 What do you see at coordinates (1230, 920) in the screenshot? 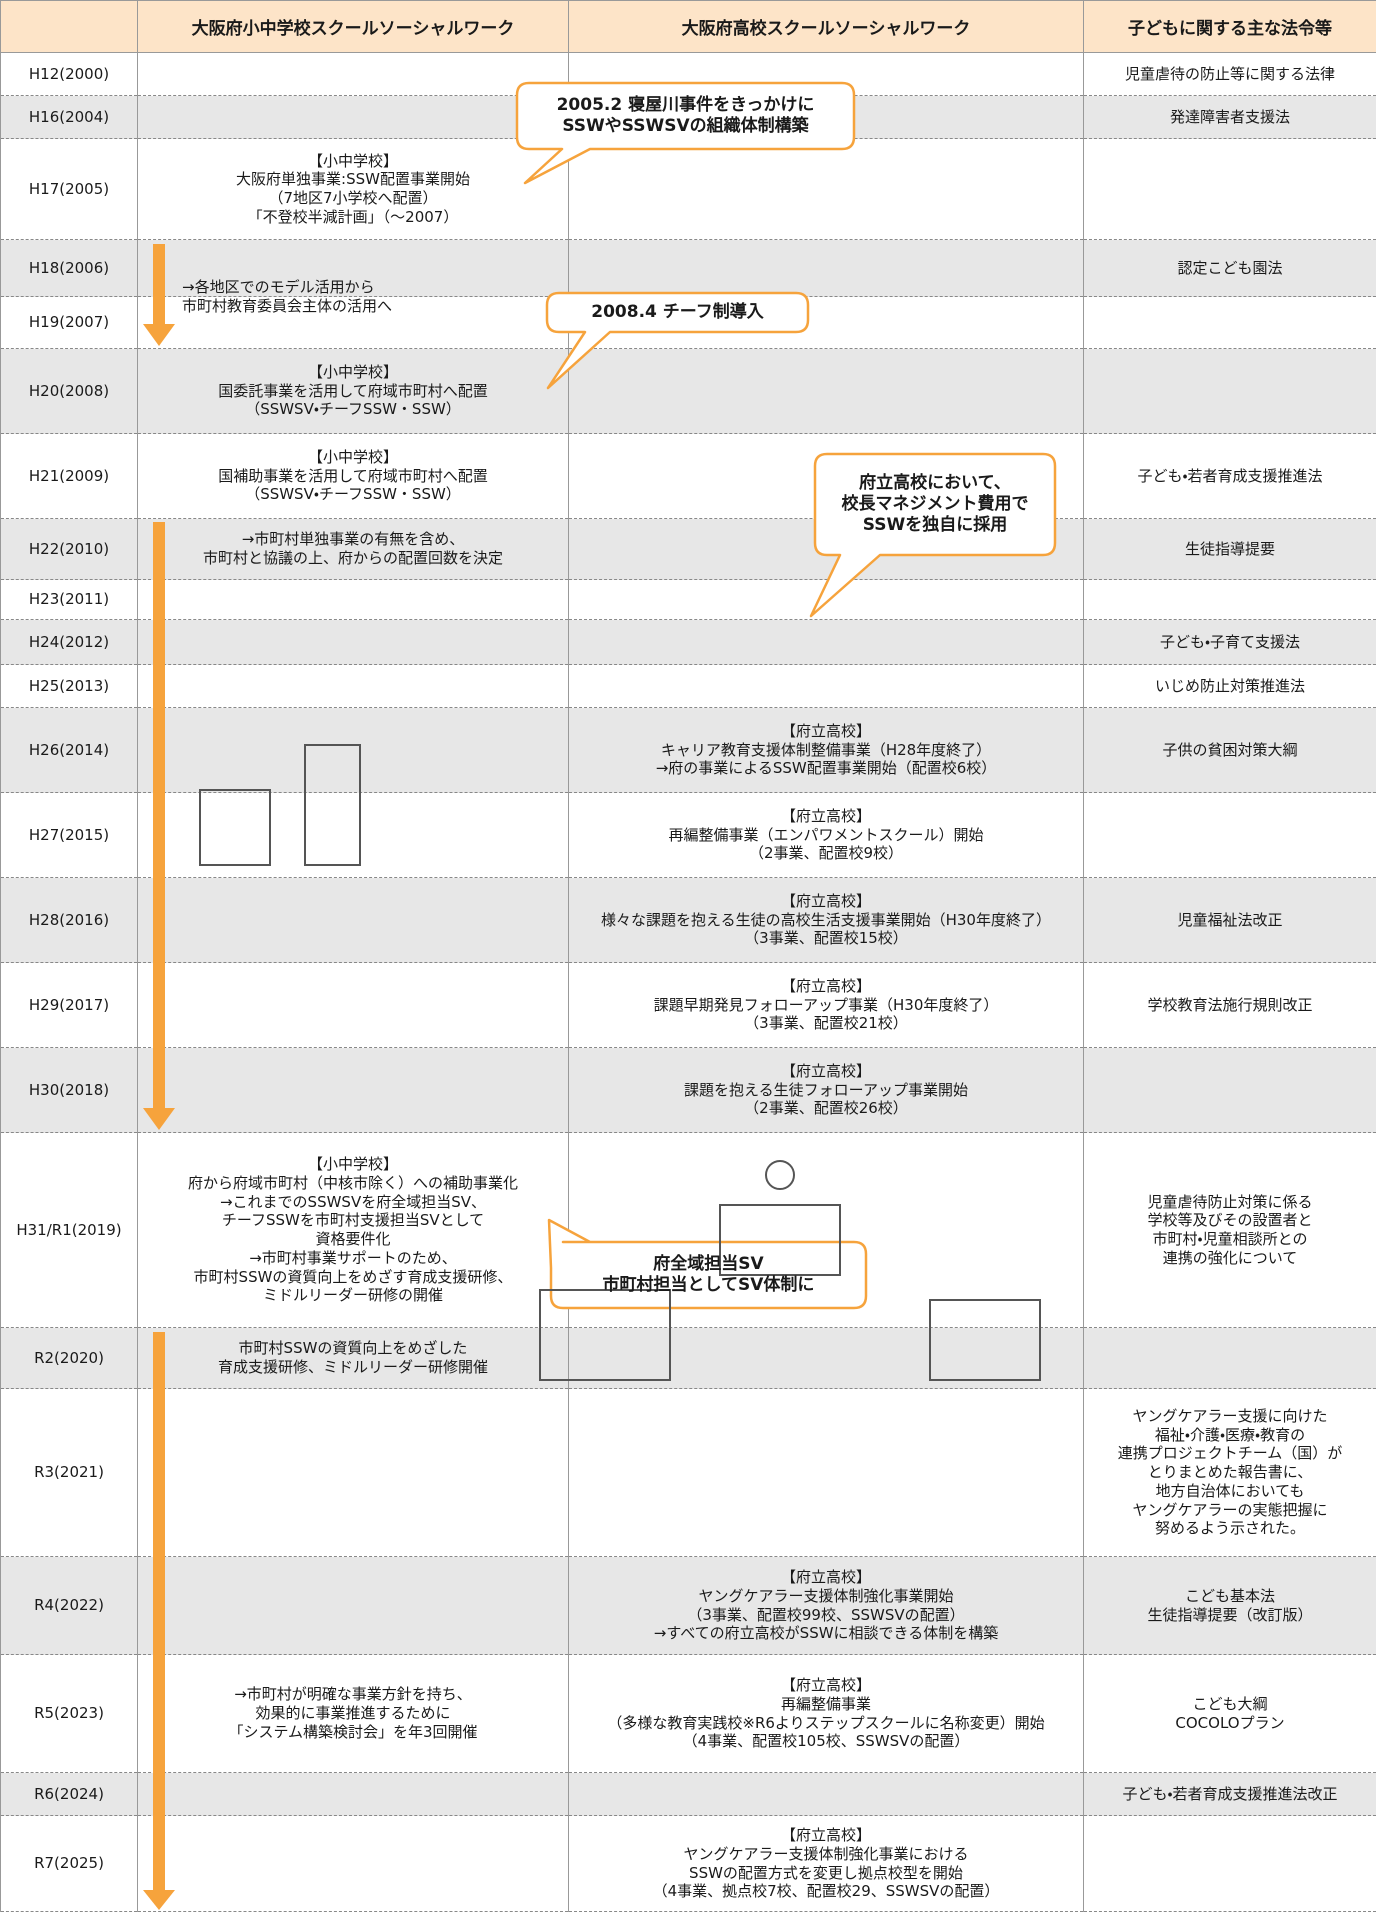
I see `law-cell: 児童福祉法改正` at bounding box center [1230, 920].